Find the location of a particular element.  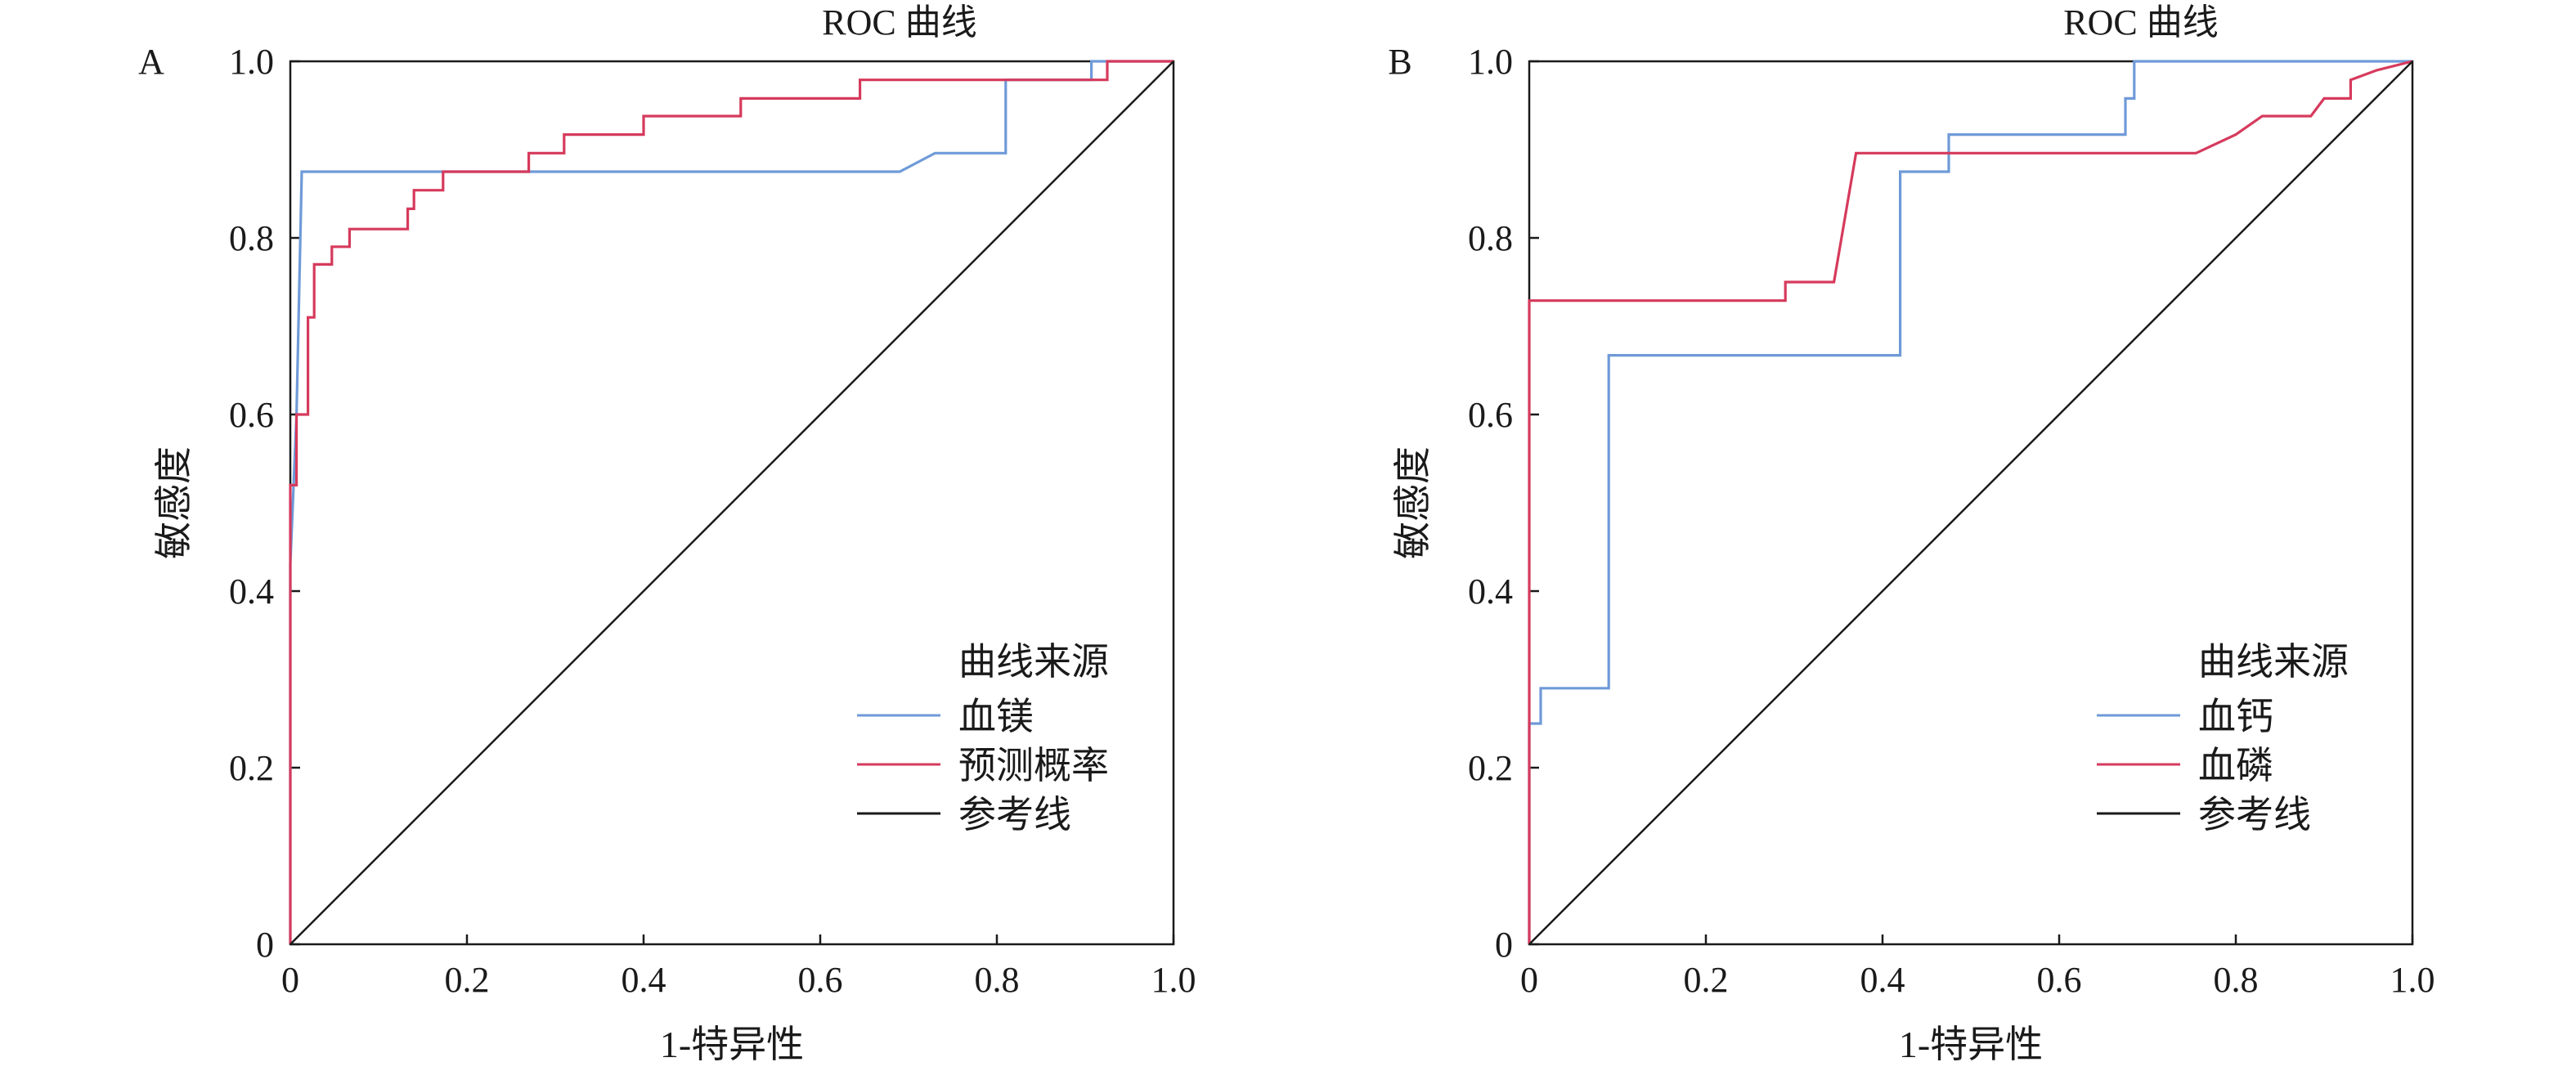

panel-a-y-tick-label: 0.4 is located at coordinates (251, 591).